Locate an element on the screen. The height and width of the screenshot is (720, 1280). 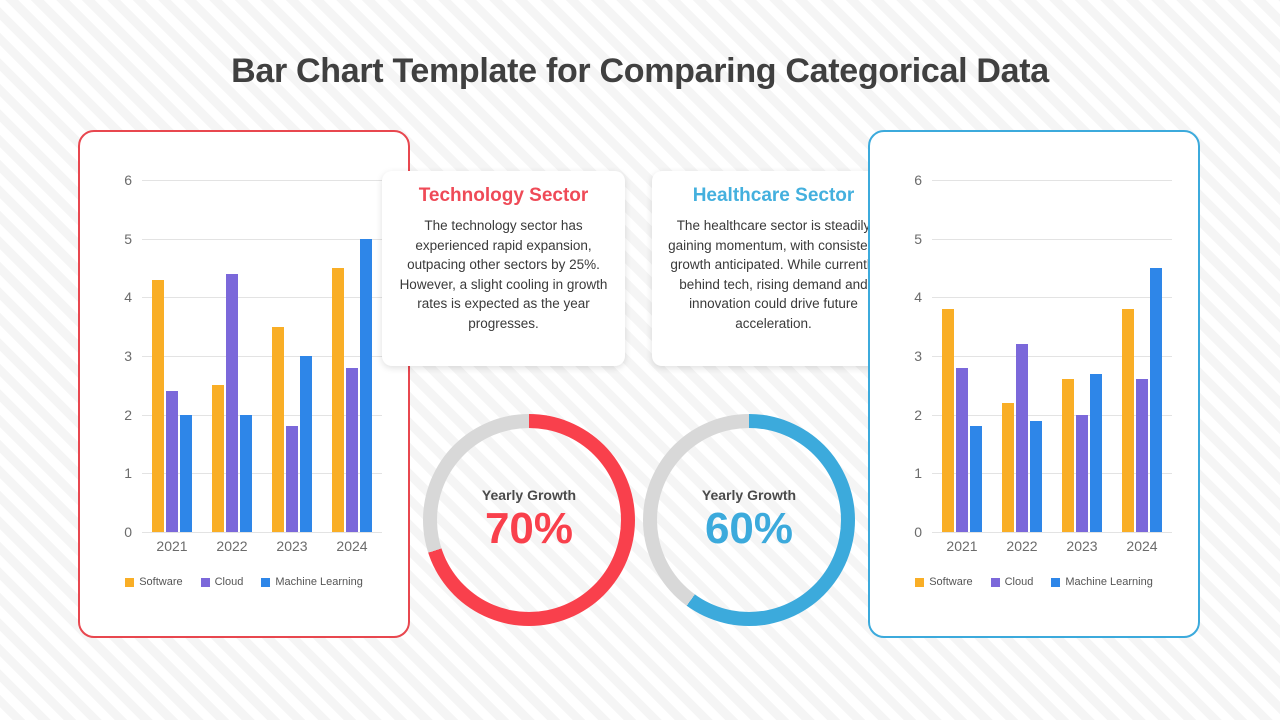
x-axis-left: 2021 2022 2023 2024 is located at coordinates (262, 546).